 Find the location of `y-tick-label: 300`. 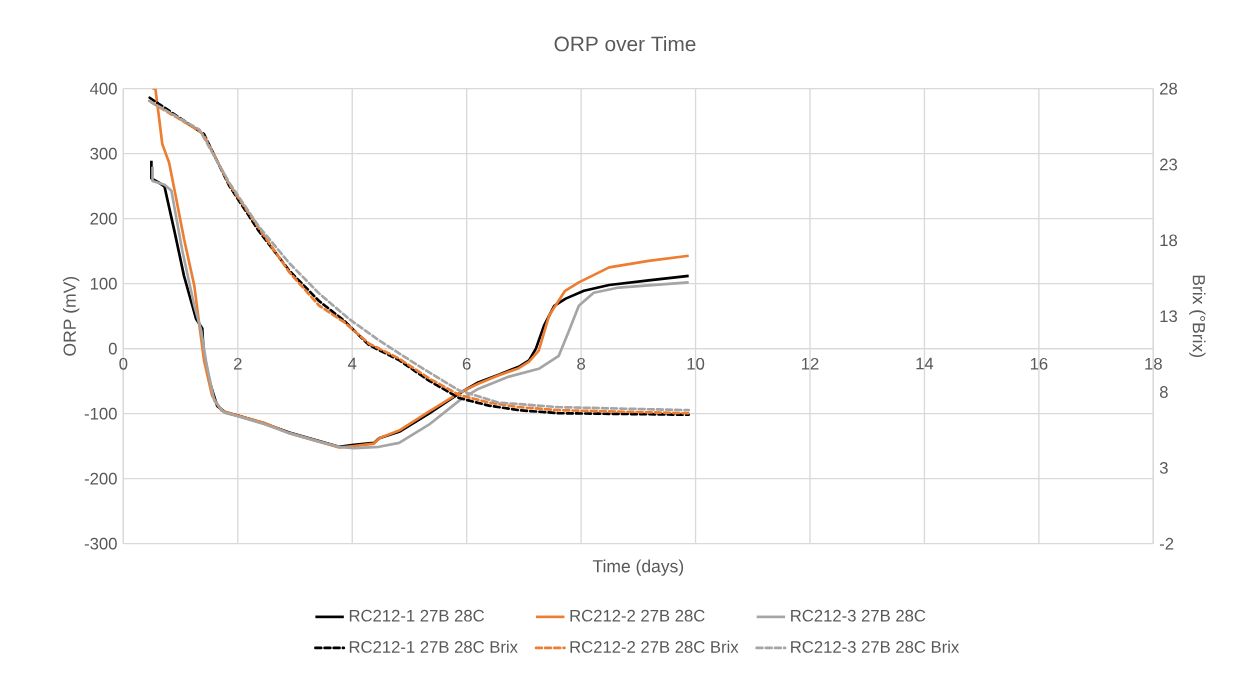

y-tick-label: 300 is located at coordinates (103, 153).